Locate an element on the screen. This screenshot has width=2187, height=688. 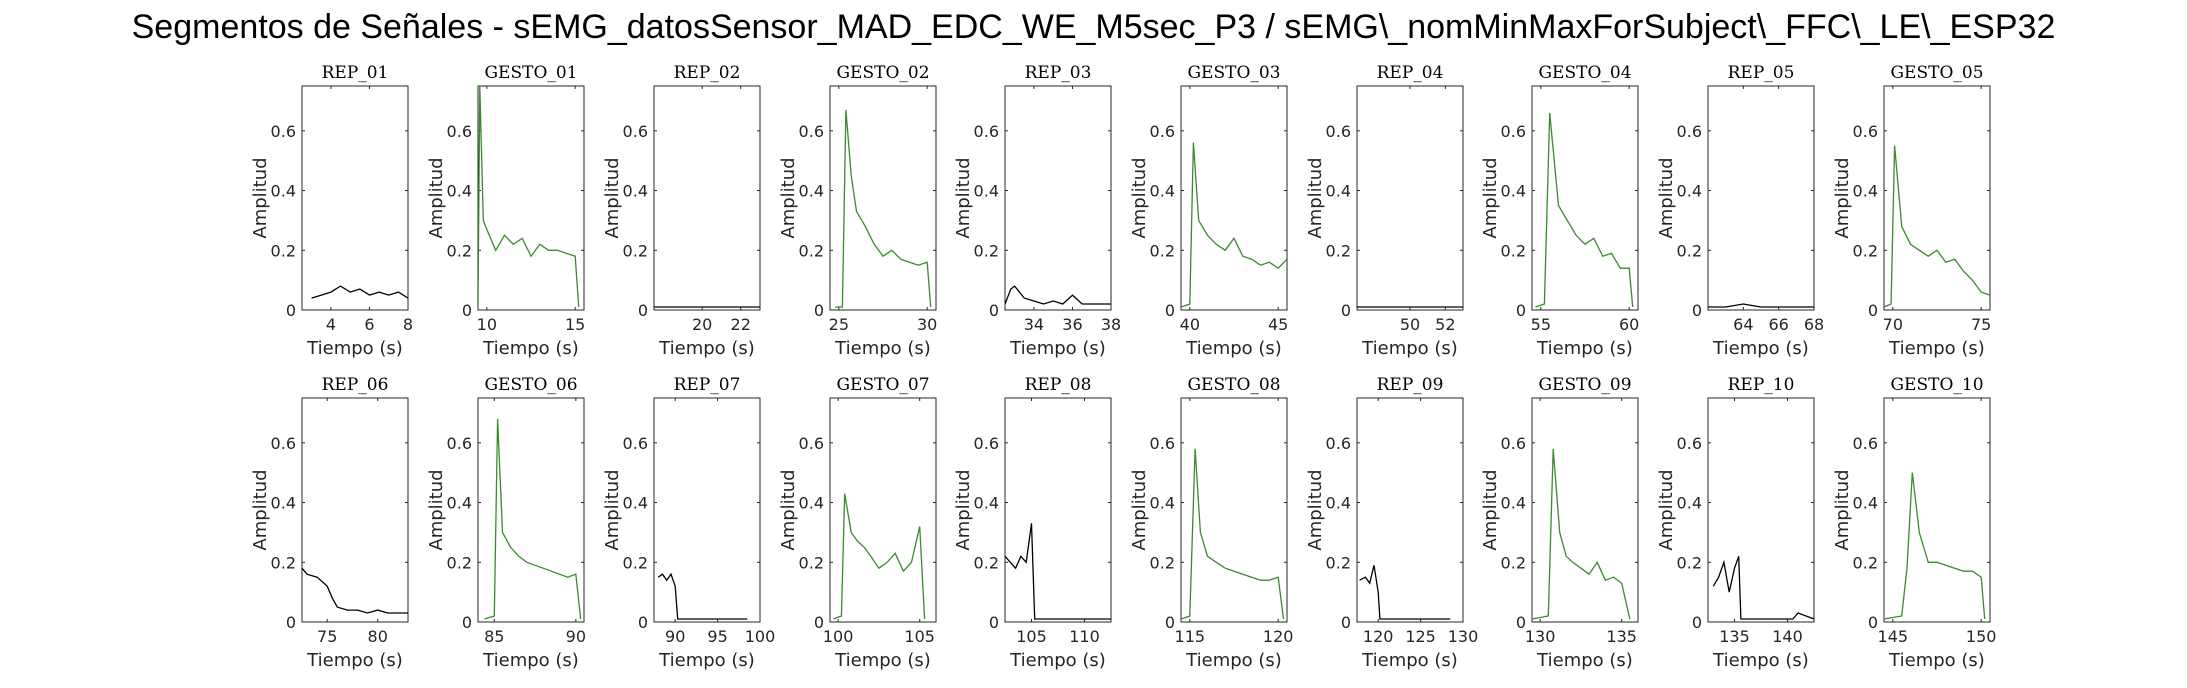
panel-title: GESTO_04 is located at coordinates (1584, 73).